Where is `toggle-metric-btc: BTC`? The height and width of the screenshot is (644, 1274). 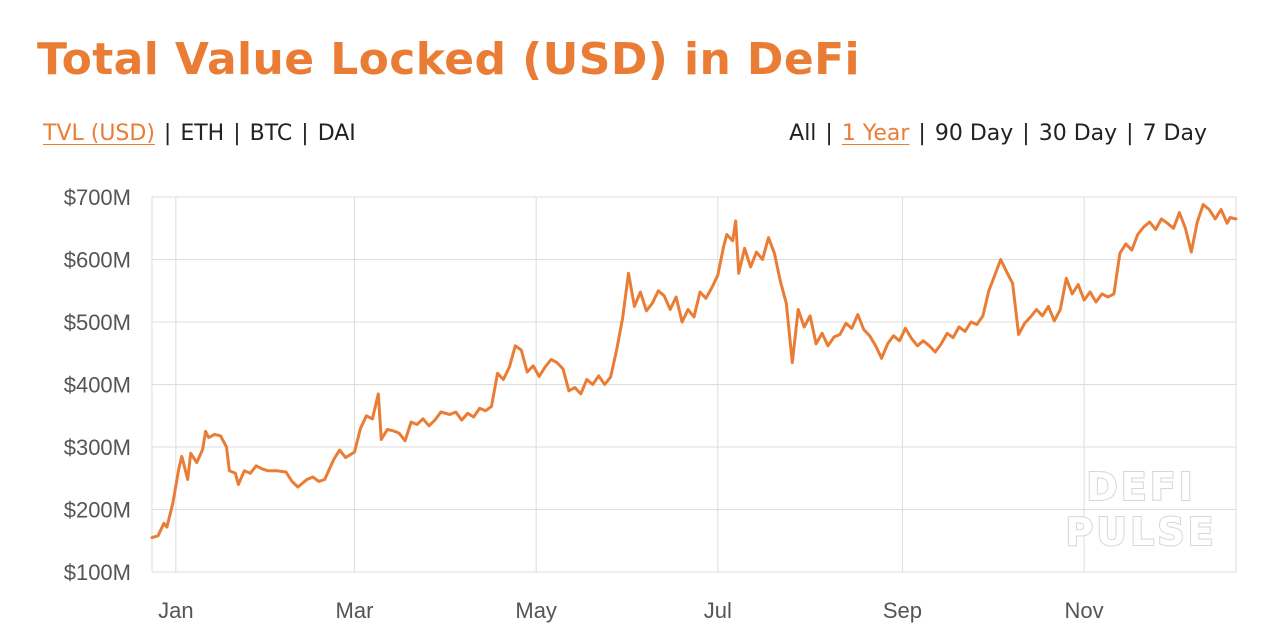 toggle-metric-btc: BTC is located at coordinates (271, 133).